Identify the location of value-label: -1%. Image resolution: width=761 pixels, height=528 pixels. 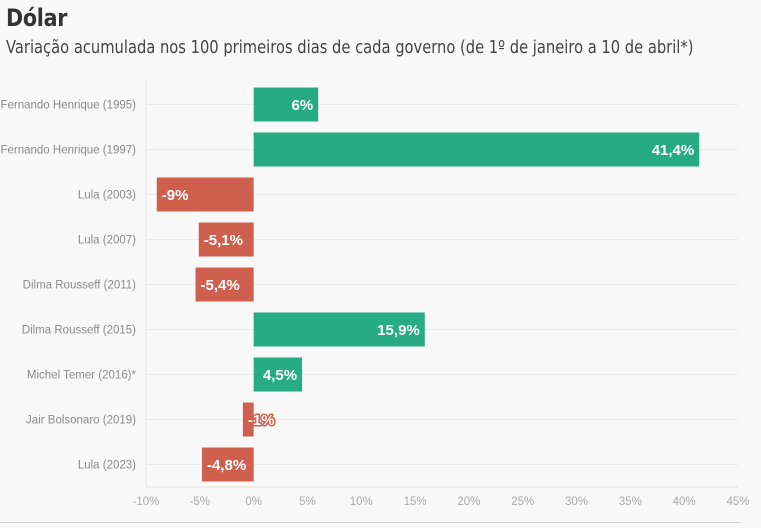
(261, 420).